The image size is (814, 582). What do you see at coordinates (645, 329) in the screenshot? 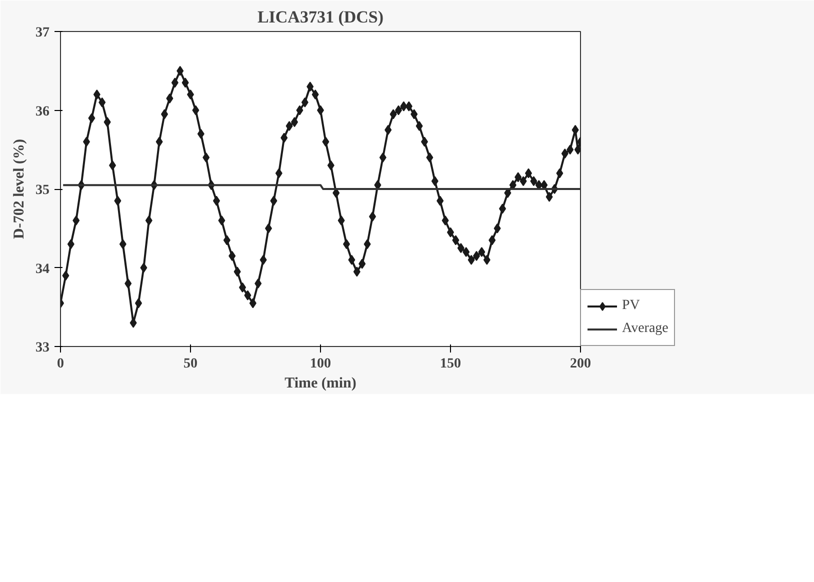
I see `legend-label: Average` at bounding box center [645, 329].